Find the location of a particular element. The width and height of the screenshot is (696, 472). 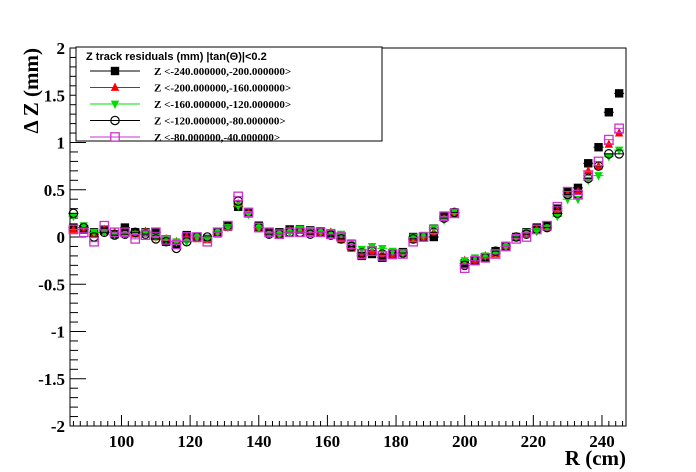

x-tick-label: 140 is located at coordinates (259, 441).